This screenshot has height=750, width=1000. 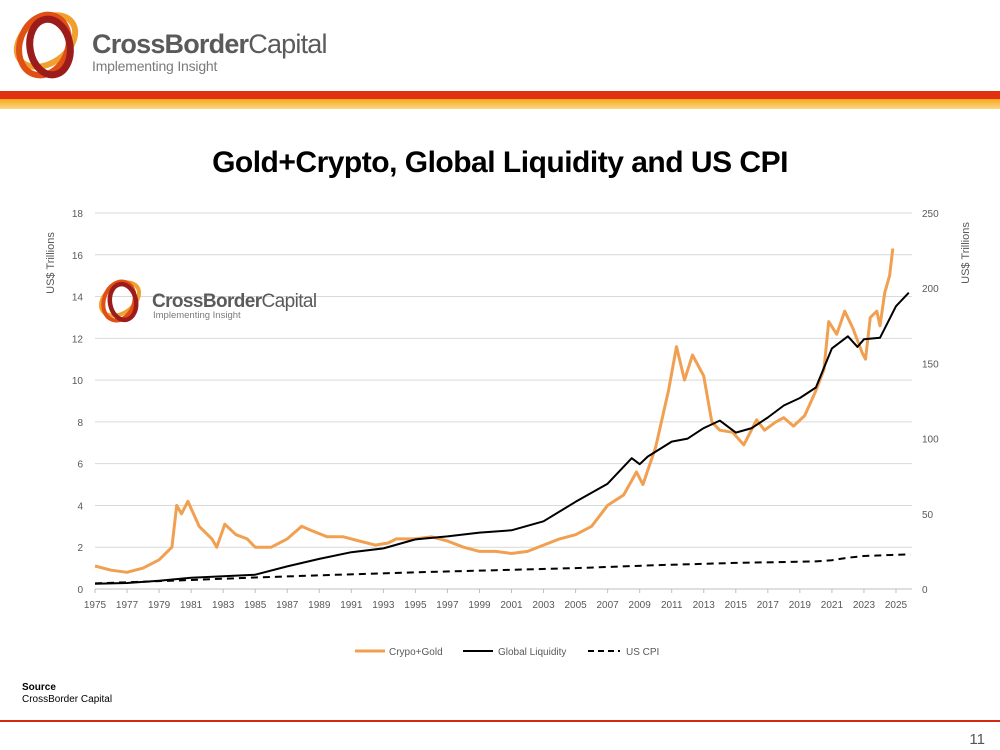 I want to click on y-axis-left-ticks: 0 2 4 6 8 10 12 14 16 18, so click(x=78, y=402).